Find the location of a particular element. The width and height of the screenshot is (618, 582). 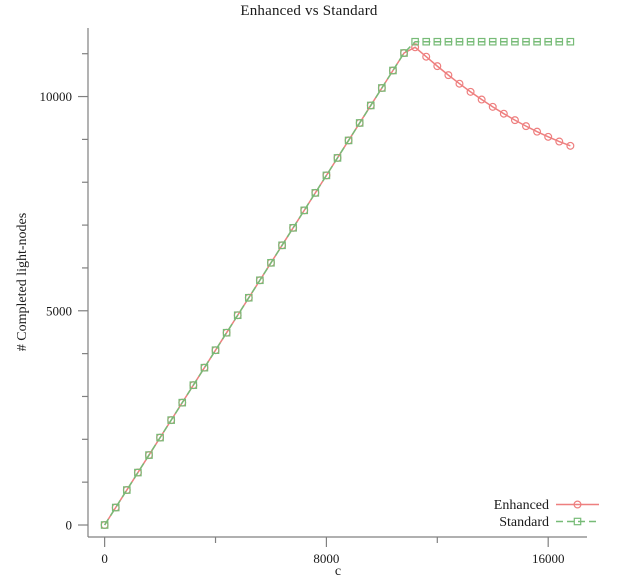

x-axis-title: c is located at coordinates (338, 571).